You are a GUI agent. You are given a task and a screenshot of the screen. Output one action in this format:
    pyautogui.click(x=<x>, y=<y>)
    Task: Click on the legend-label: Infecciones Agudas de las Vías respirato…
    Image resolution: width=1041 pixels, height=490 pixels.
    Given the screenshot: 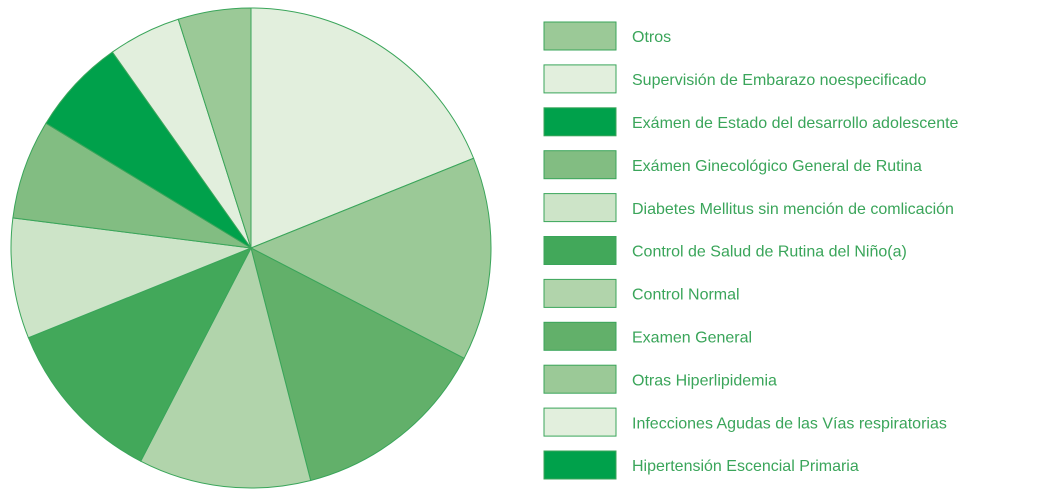 What is the action you would take?
    pyautogui.click(x=789, y=423)
    